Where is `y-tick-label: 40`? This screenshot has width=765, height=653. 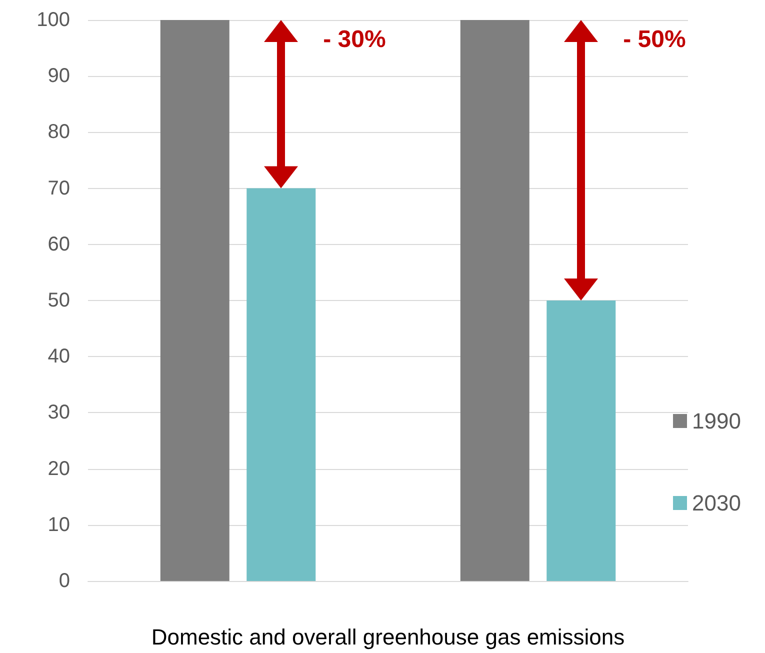
y-tick-label: 40 is located at coordinates (59, 357).